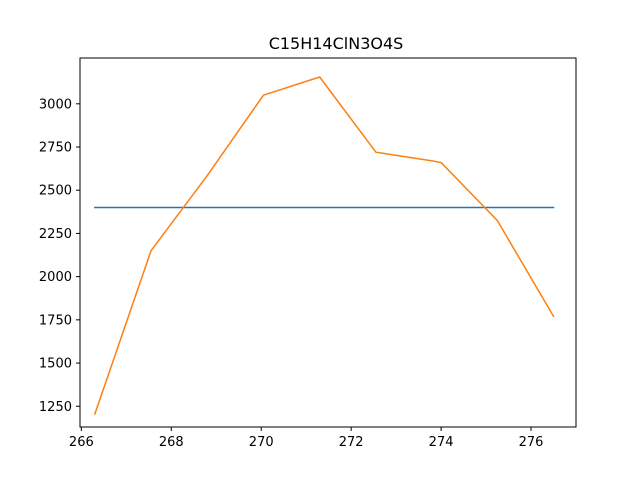 Image resolution: width=640 pixels, height=484 pixels. Describe the element at coordinates (531, 442) in the screenshot. I see `x-tick-label-5: 276` at that location.